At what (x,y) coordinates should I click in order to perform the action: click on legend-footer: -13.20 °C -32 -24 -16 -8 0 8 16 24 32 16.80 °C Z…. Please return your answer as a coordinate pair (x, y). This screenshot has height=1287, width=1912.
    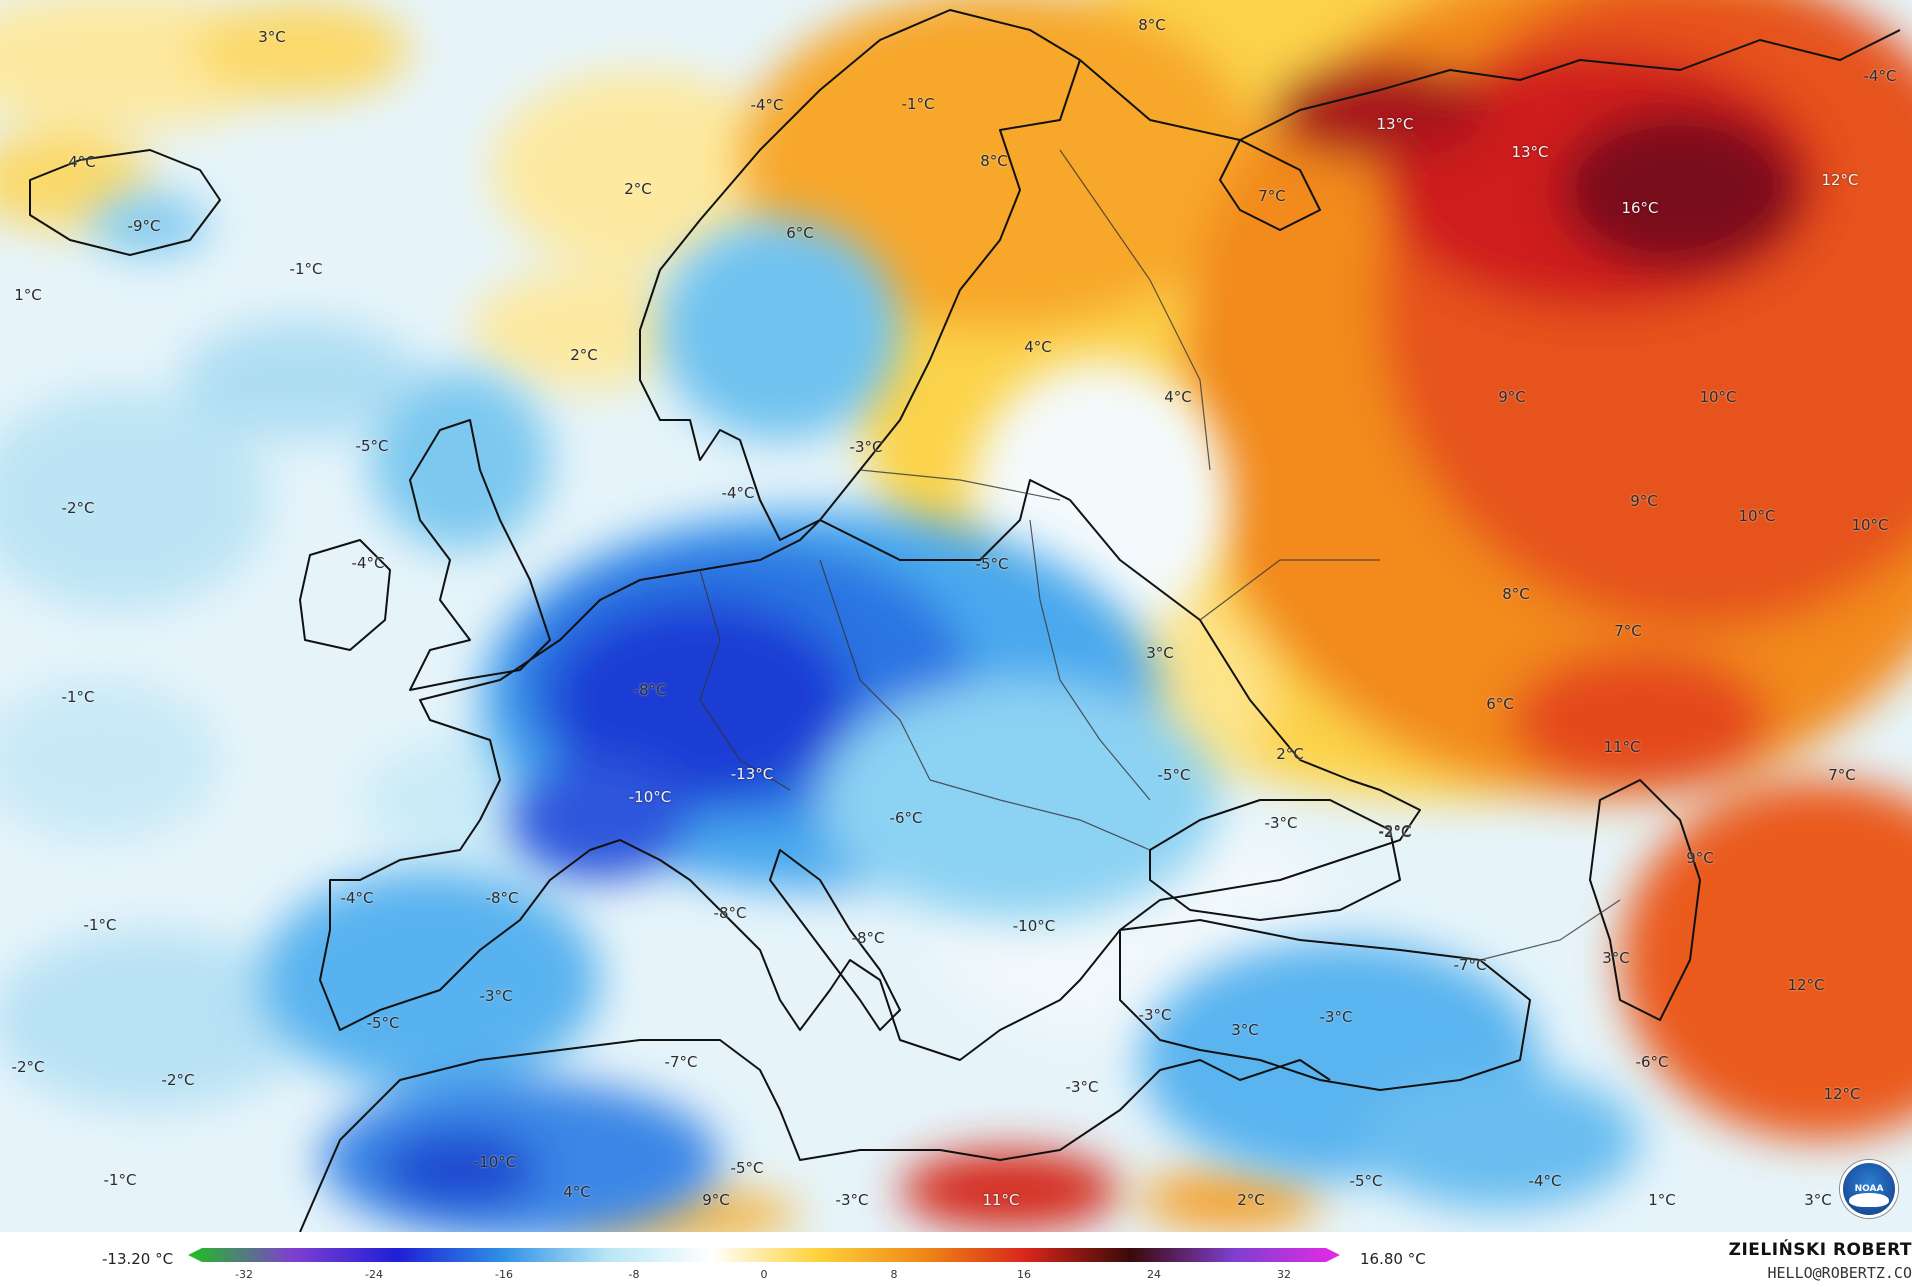
    Looking at the image, I should click on (956, 1259).